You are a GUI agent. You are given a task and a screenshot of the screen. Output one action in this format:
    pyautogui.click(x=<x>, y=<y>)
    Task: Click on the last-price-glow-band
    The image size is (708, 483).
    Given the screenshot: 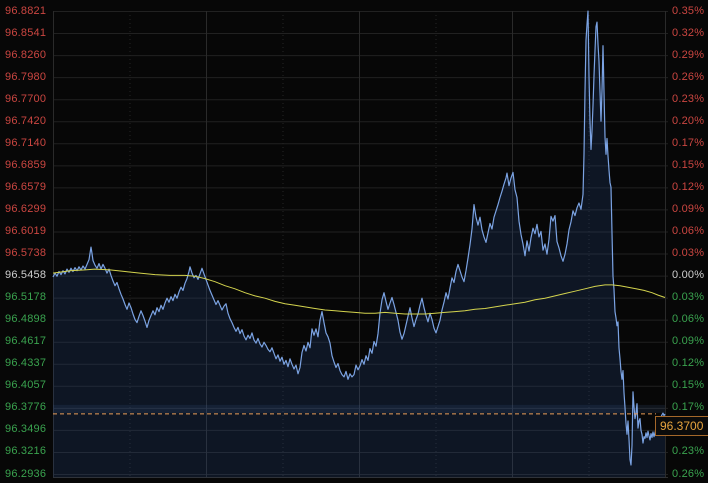 What is the action you would take?
    pyautogui.click(x=359, y=408)
    